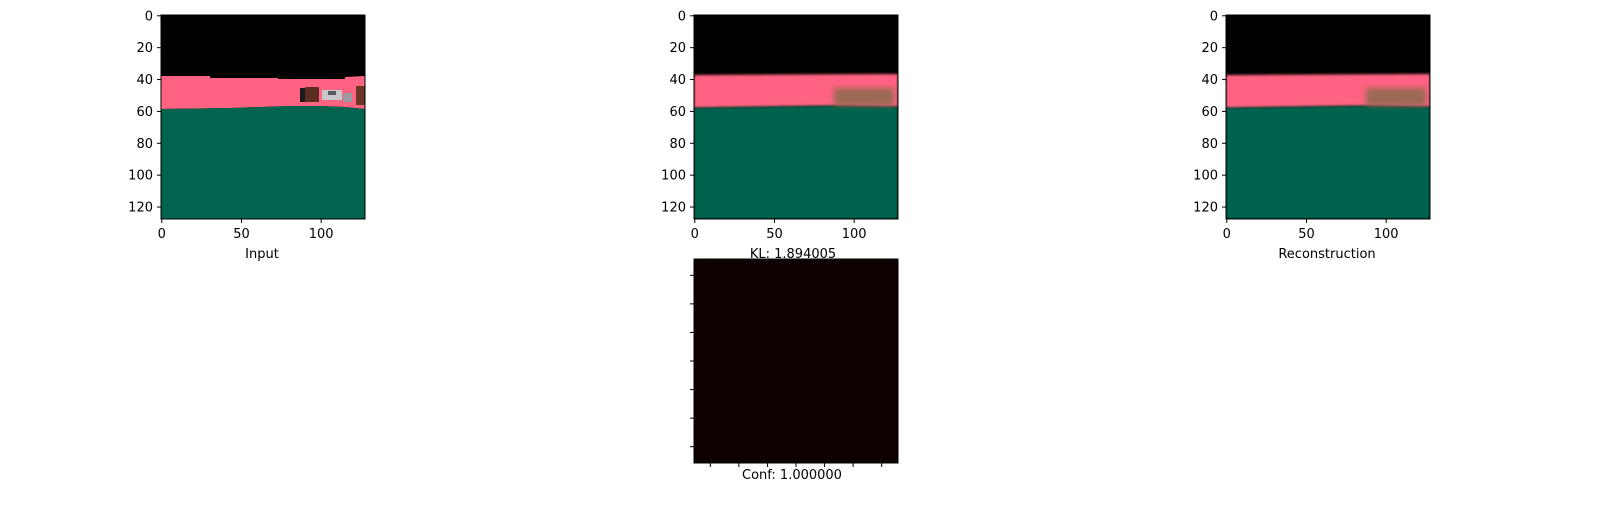 Image resolution: width=1612 pixels, height=510 pixels. Describe the element at coordinates (1326, 254) in the screenshot. I see `reconstruction-label: Reconstruction` at that location.